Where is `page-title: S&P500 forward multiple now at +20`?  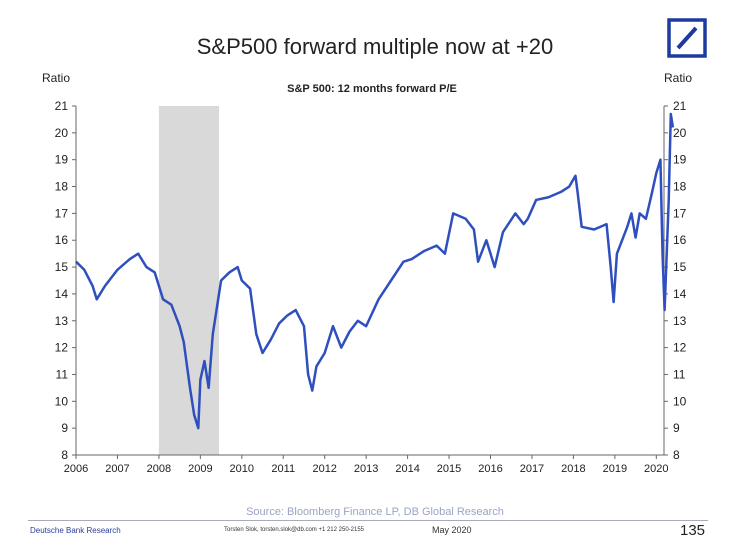 page-title: S&P500 forward multiple now at +20 is located at coordinates (375, 46).